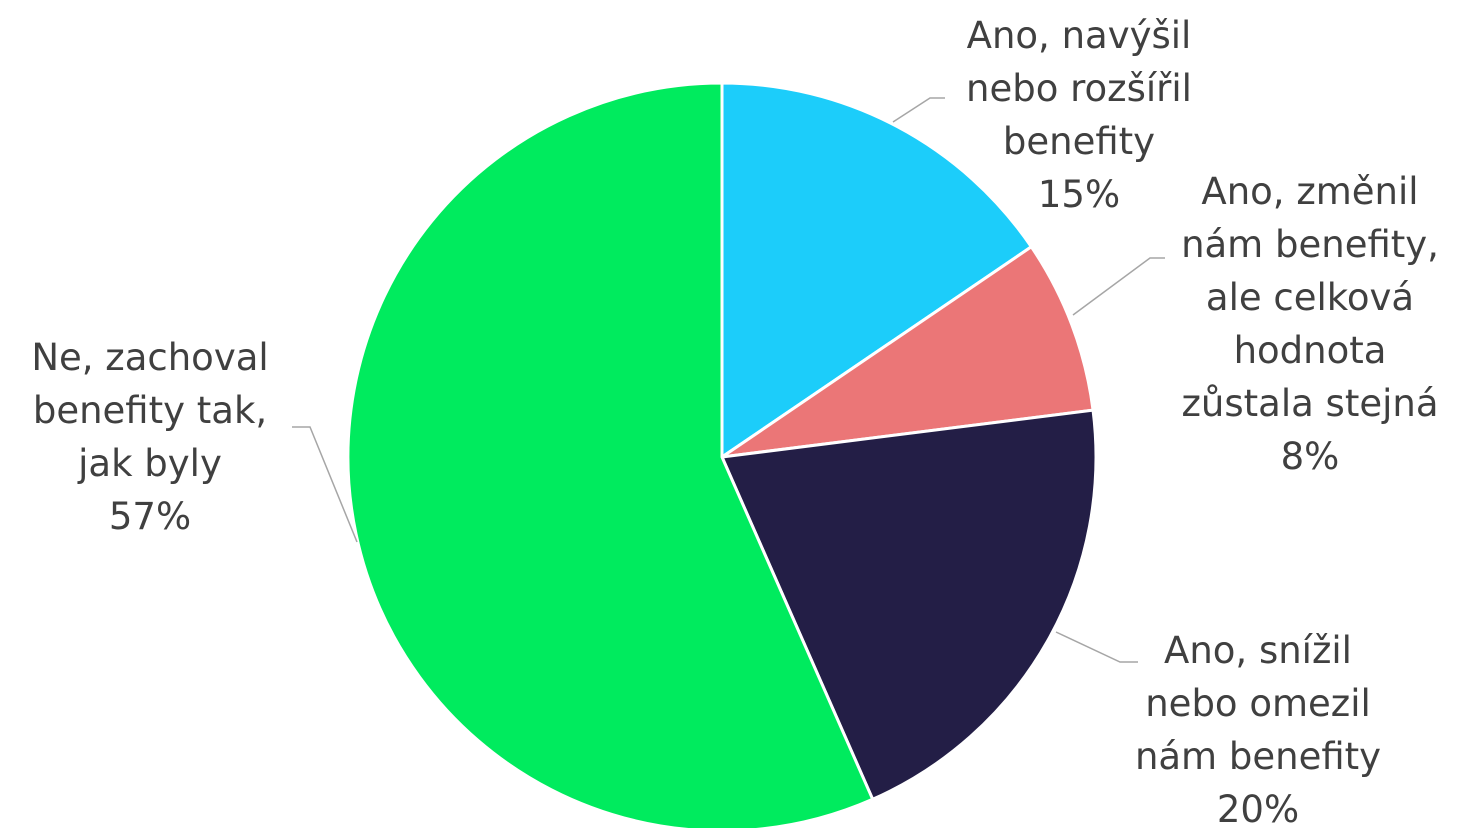 This screenshot has width=1484, height=828. Describe the element at coordinates (1310, 244) in the screenshot. I see `slice-category-label-line: nám benefity,` at that location.